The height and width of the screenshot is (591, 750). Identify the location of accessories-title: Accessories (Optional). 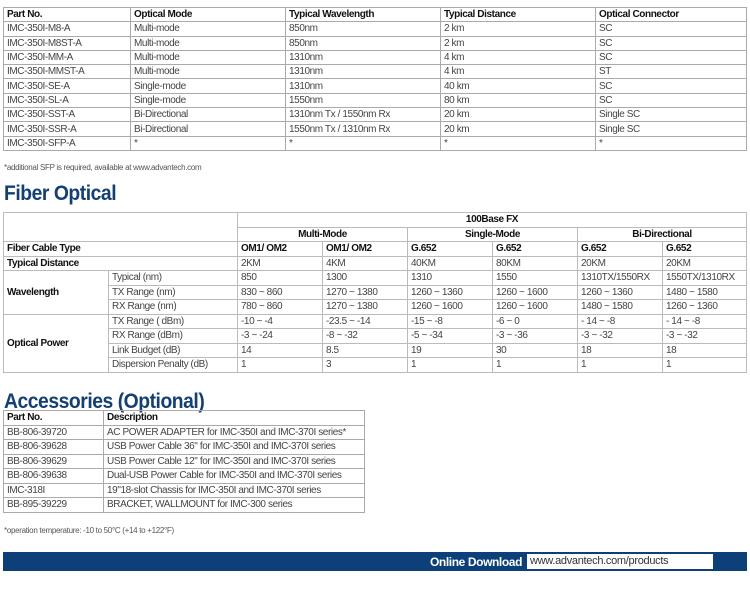
(104, 401).